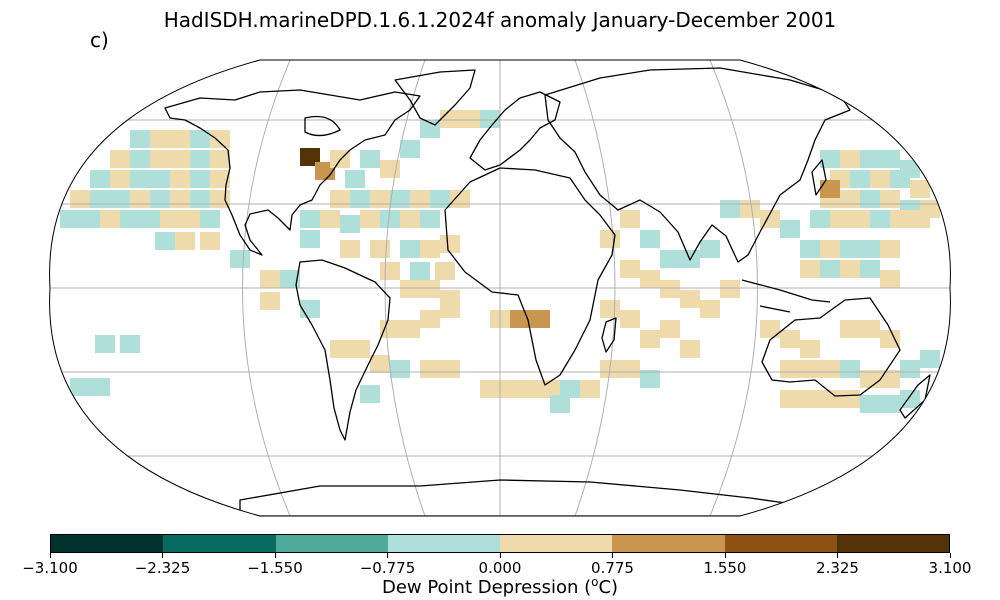  Describe the element at coordinates (292, 172) in the screenshot. I see `coast-north-america` at that location.